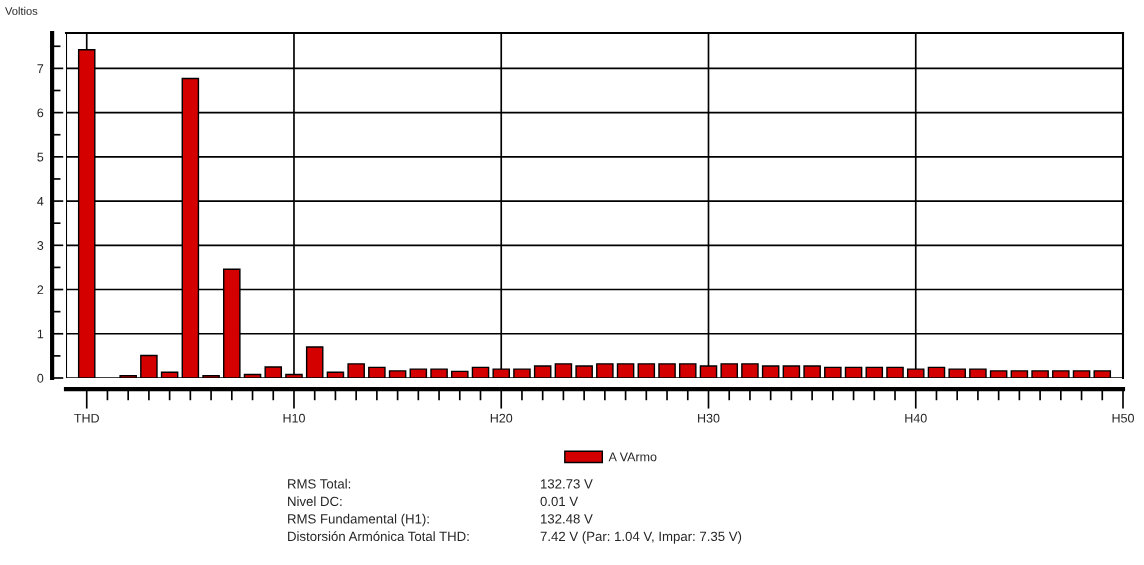 The image size is (1144, 565). I want to click on text: Distorsión Armónica Total THD:, so click(378, 536).